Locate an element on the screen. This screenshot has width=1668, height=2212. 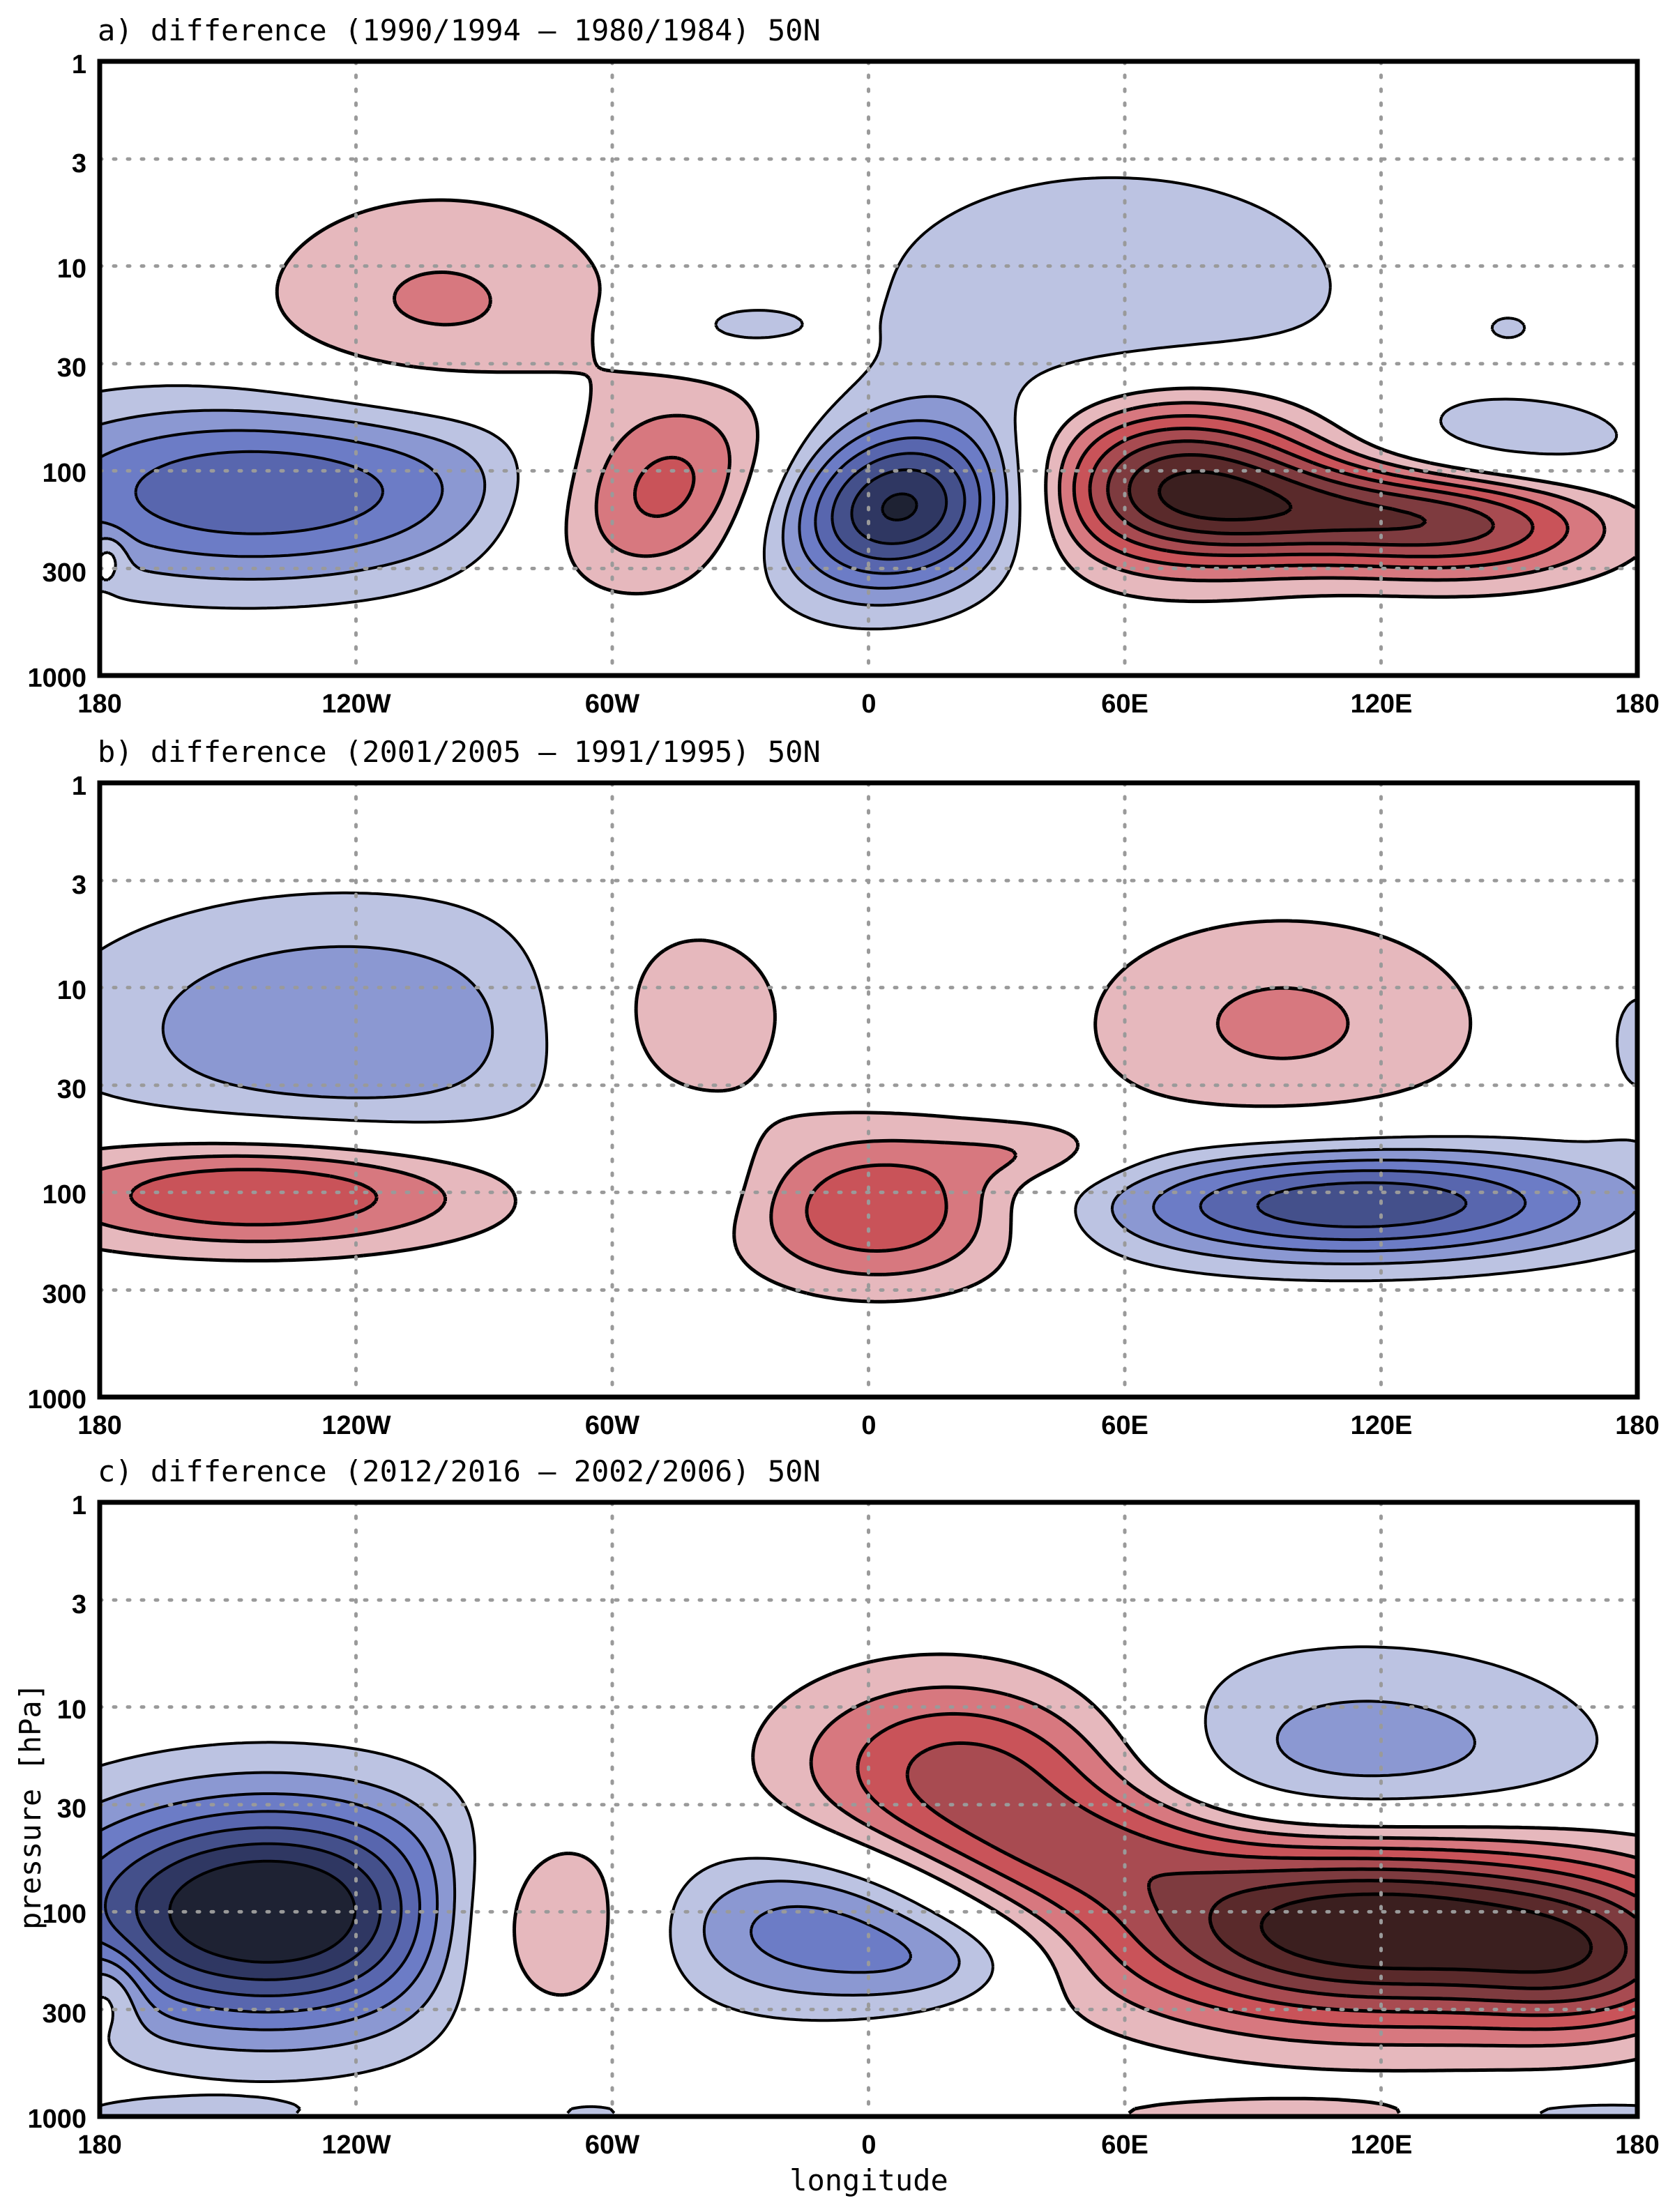
y-axis-label: pressure [hPa] is located at coordinates (30, 1806).